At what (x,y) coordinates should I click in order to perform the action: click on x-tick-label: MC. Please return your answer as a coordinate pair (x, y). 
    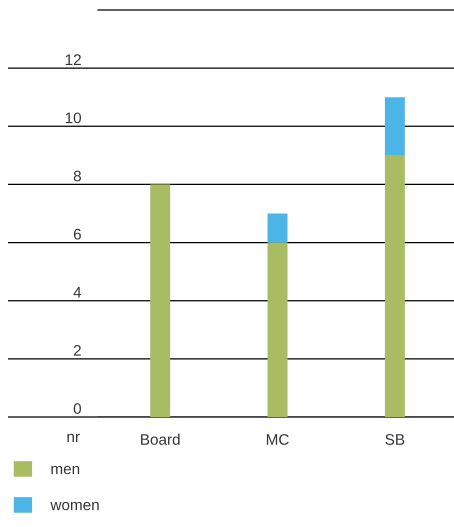
    Looking at the image, I should click on (277, 439).